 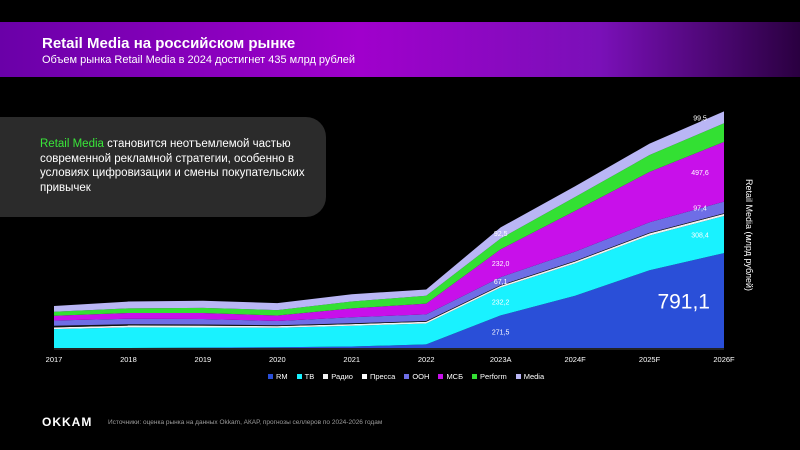 I want to click on page-title: Retail Media на российском рынке, so click(x=169, y=43).